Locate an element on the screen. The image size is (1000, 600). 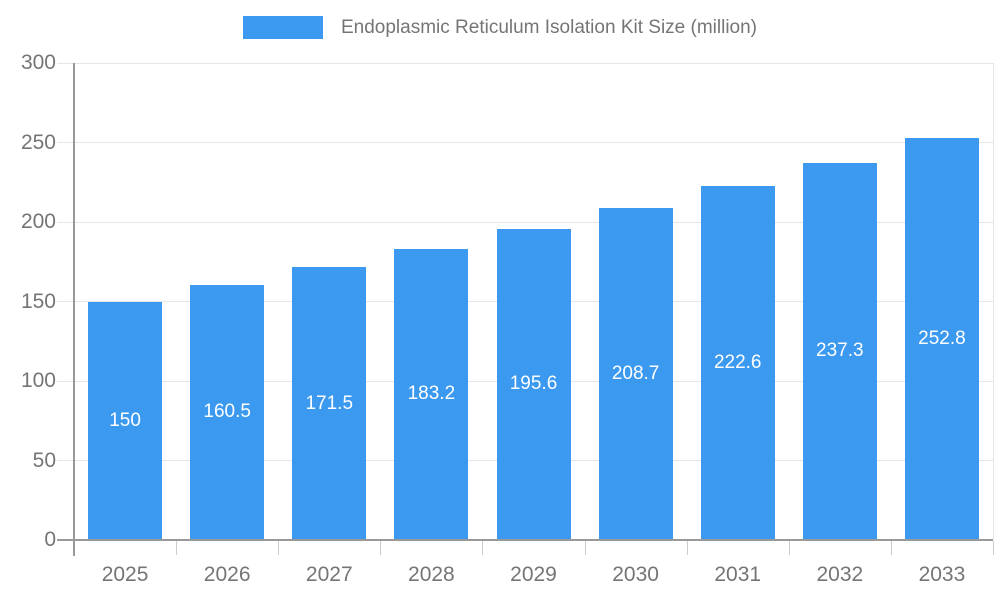
x-axis-label-2031: 2031 is located at coordinates (738, 574).